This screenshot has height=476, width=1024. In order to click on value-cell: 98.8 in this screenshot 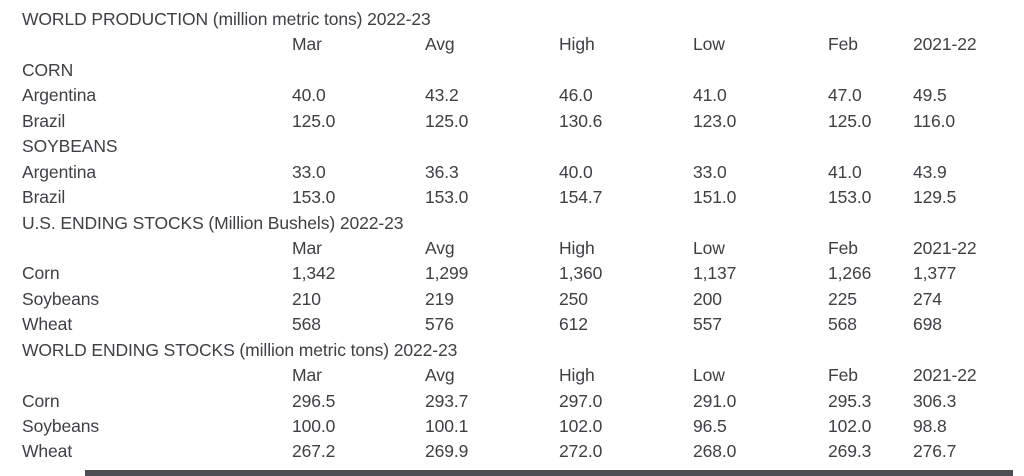, I will do `click(930, 426)`.